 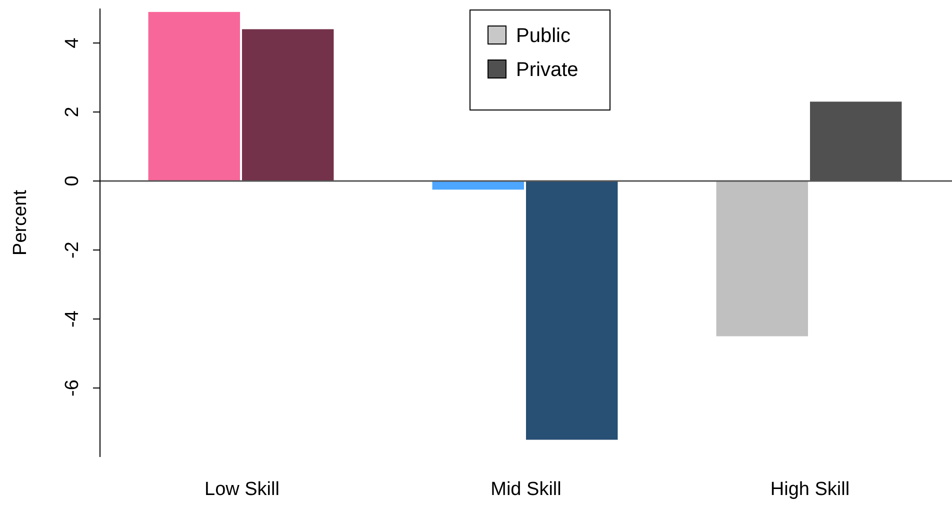 What do you see at coordinates (543, 36) in the screenshot?
I see `legend-label: Public` at bounding box center [543, 36].